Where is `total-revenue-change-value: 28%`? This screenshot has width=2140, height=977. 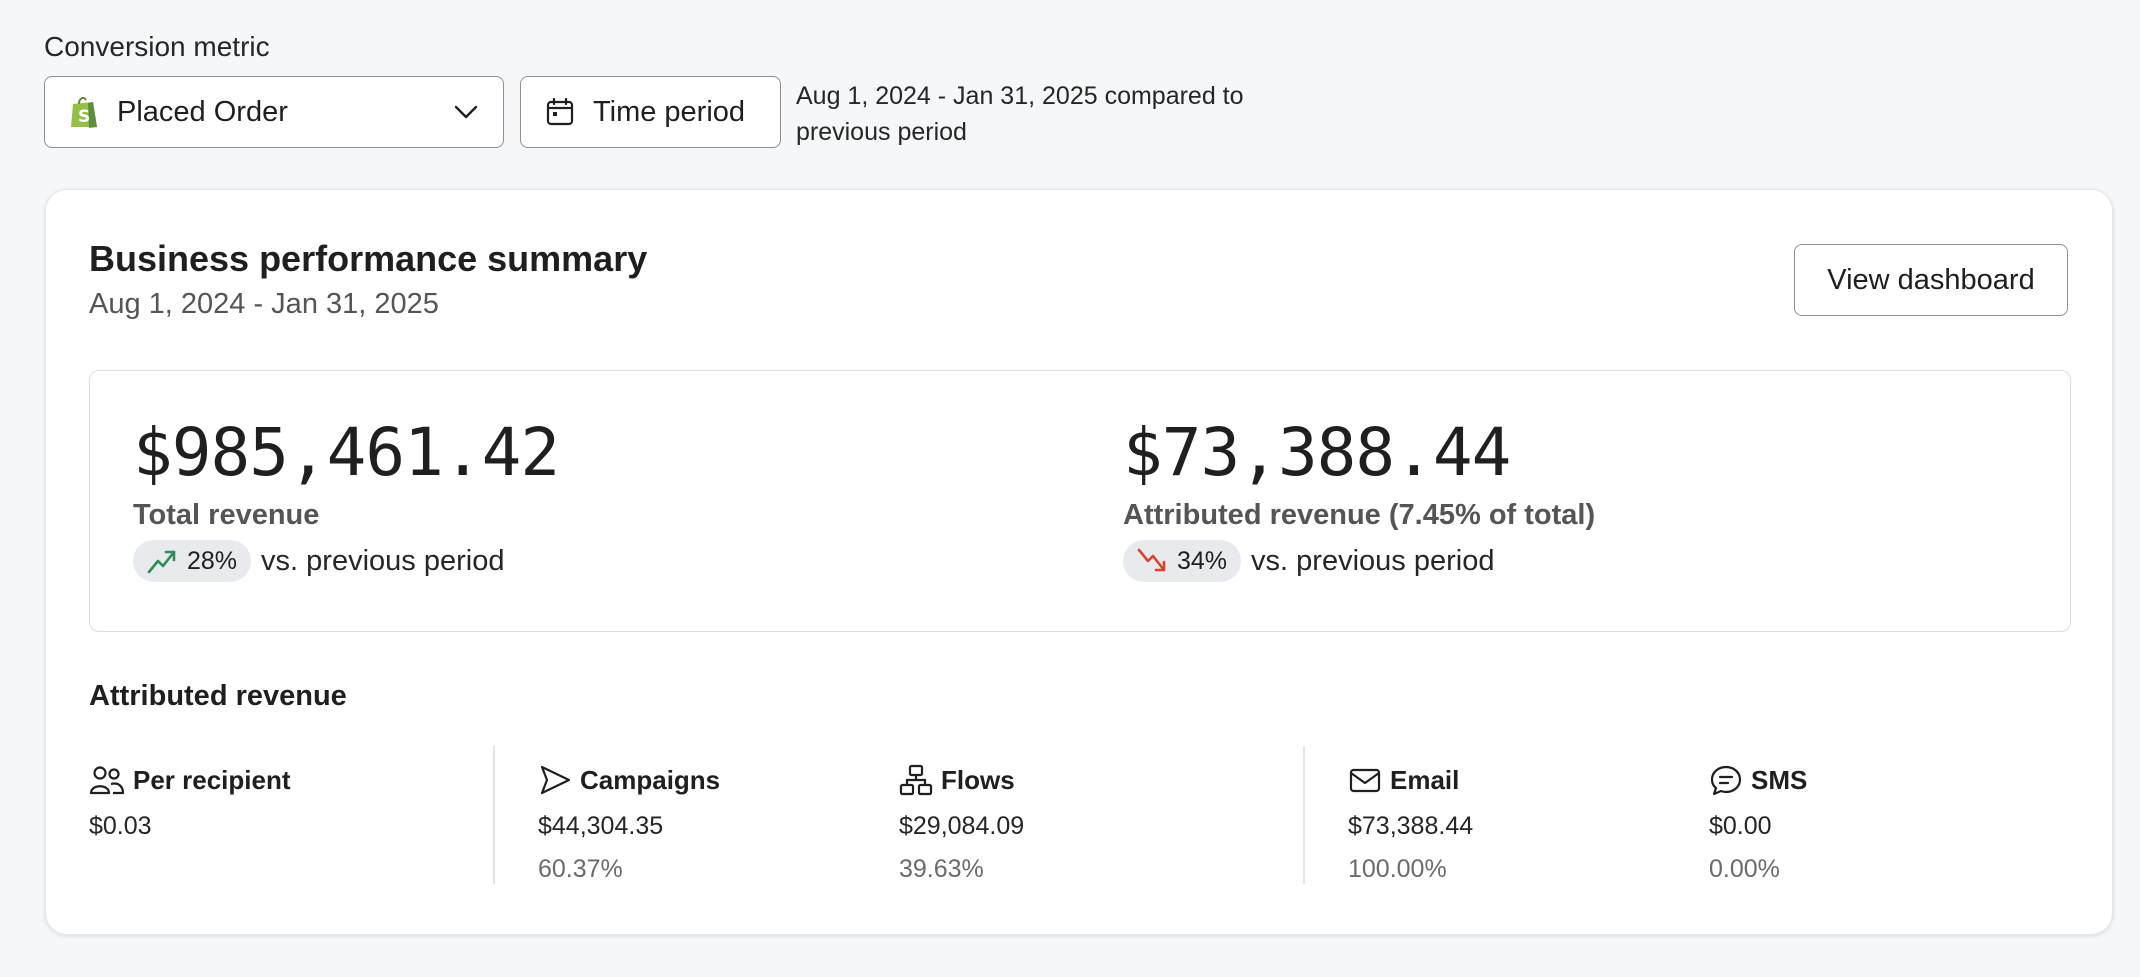
total-revenue-change-value: 28% is located at coordinates (212, 560).